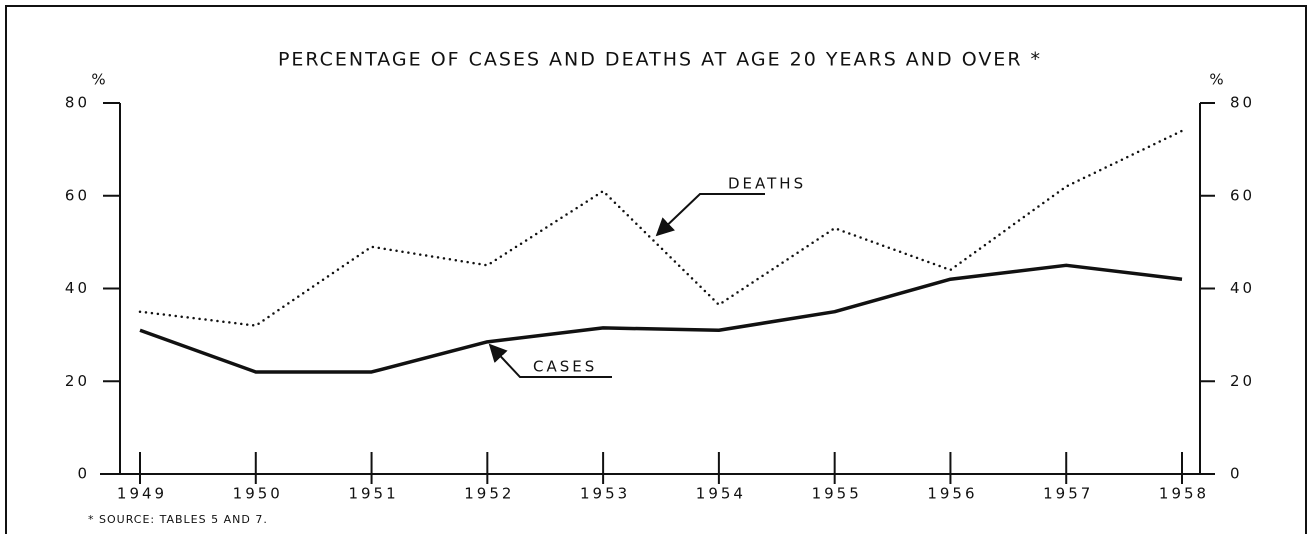  I want to click on x-tick-label: 1949, so click(142, 494).